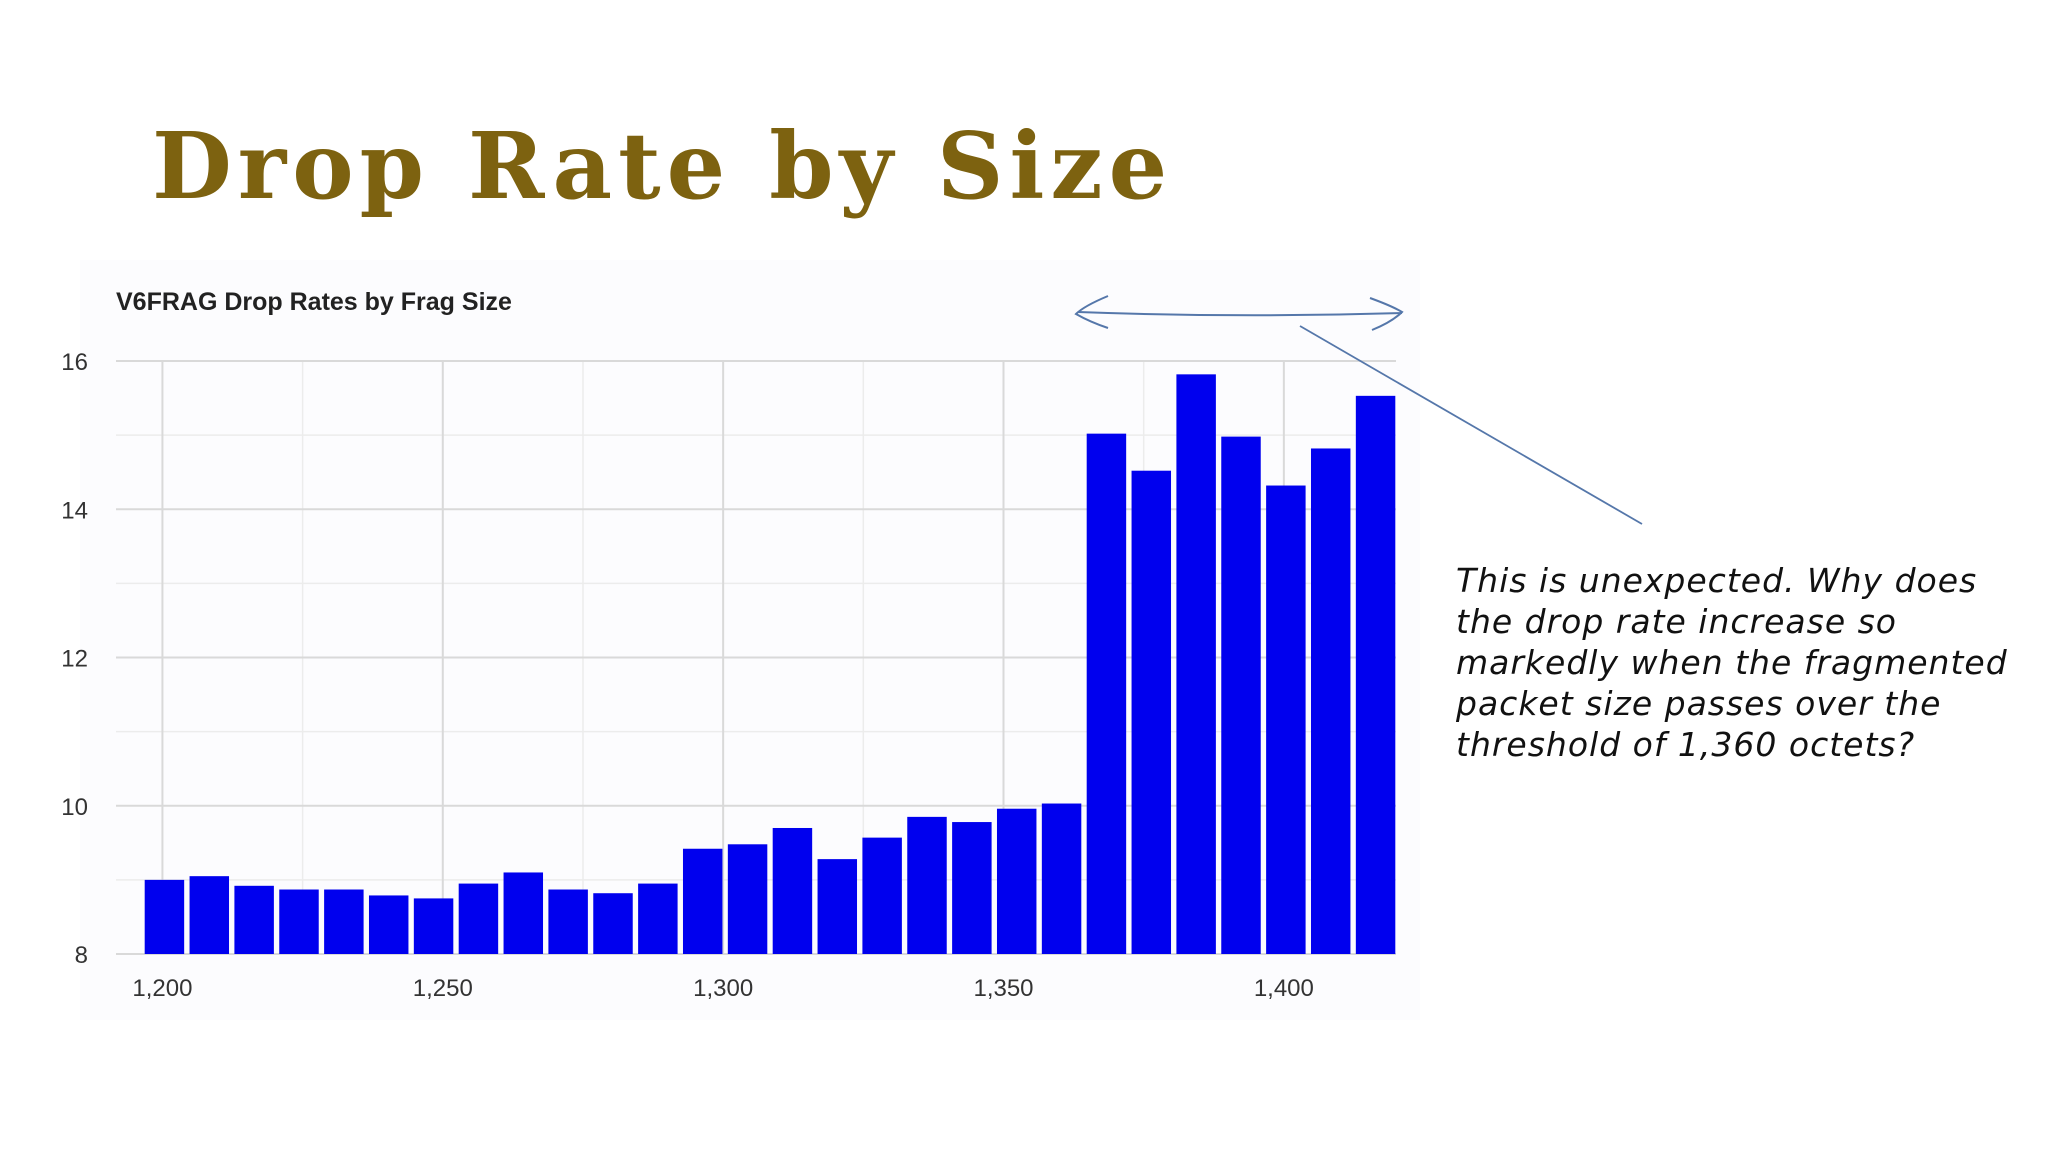 This screenshot has height=1152, width=2048. What do you see at coordinates (723, 988) in the screenshot?
I see `x-tick-label: 1,300` at bounding box center [723, 988].